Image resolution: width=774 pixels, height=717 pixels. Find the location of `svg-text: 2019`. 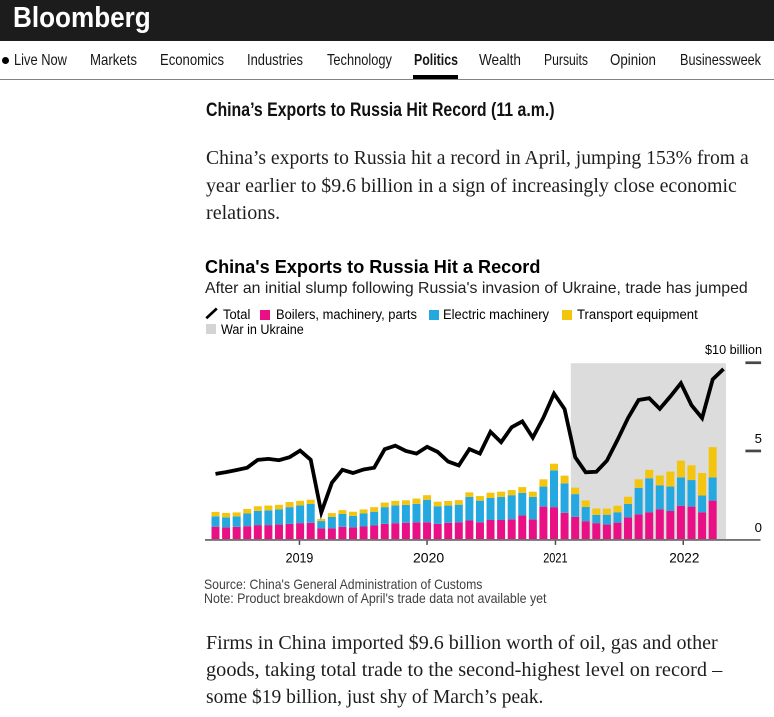

svg-text: 2019 is located at coordinates (300, 557).